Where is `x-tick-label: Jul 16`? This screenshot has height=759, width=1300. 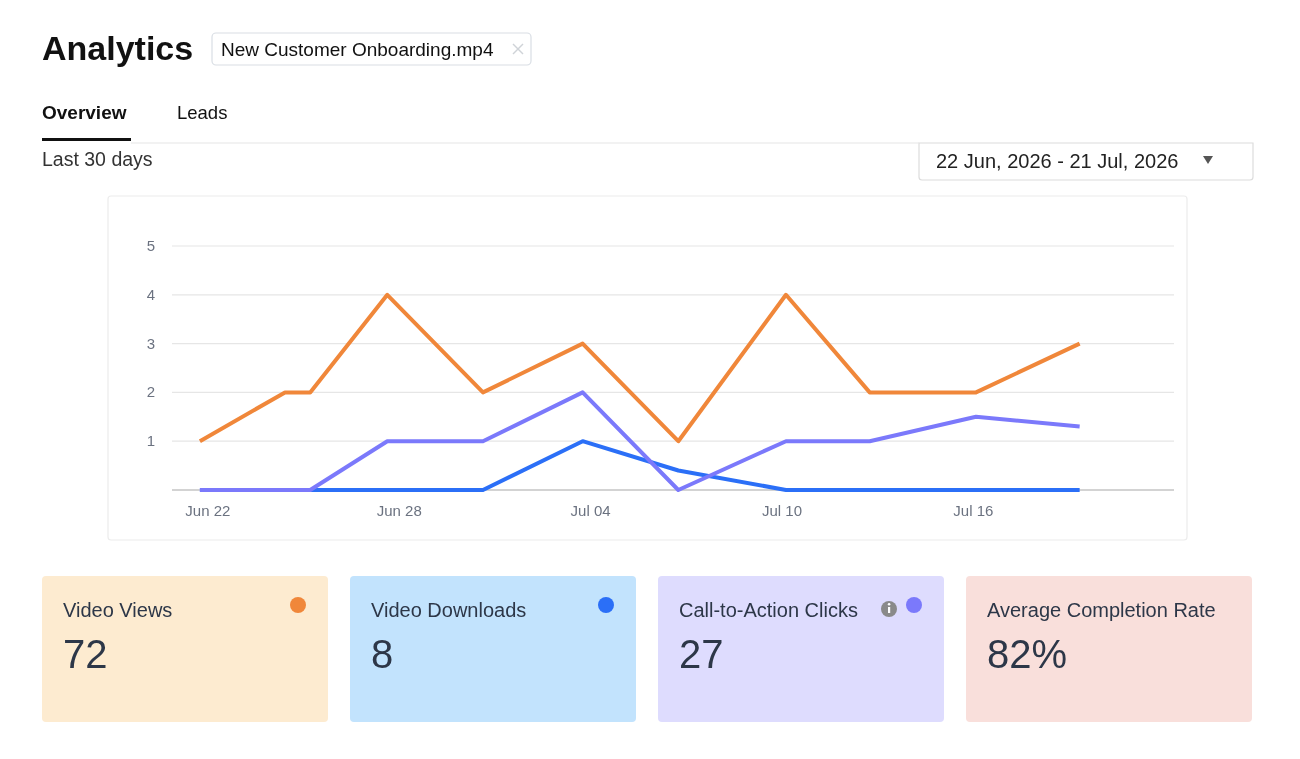 x-tick-label: Jul 16 is located at coordinates (973, 510).